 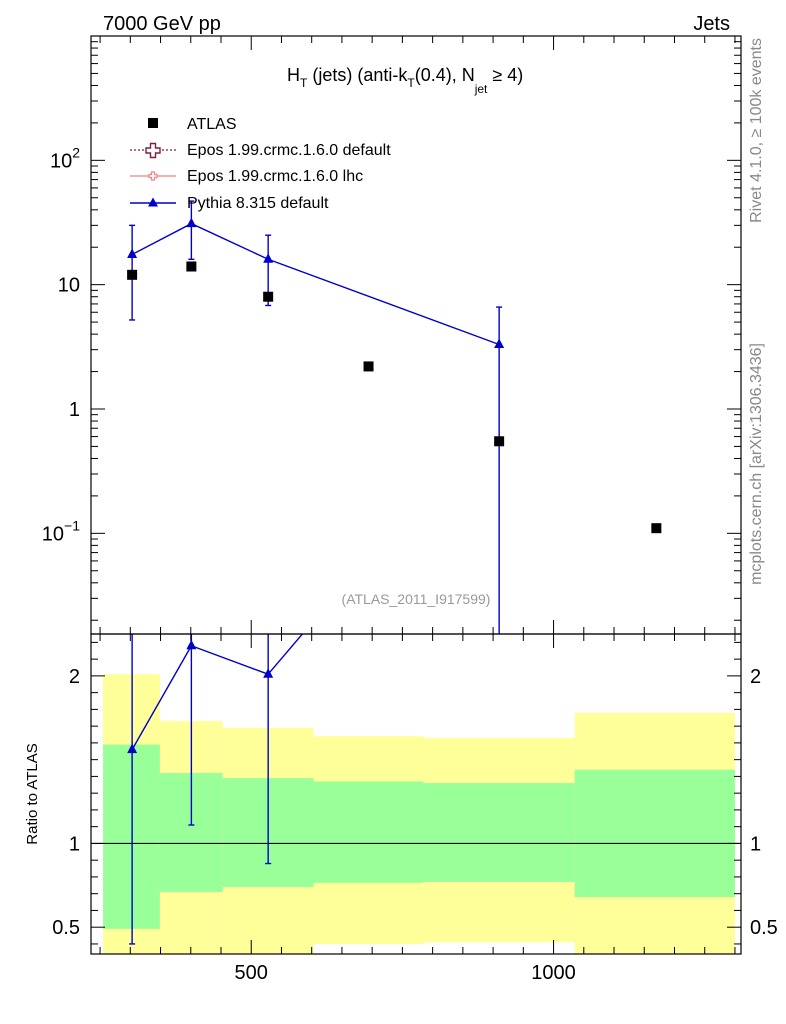 I want to click on legend-marker-epos-default, so click(x=153, y=150).